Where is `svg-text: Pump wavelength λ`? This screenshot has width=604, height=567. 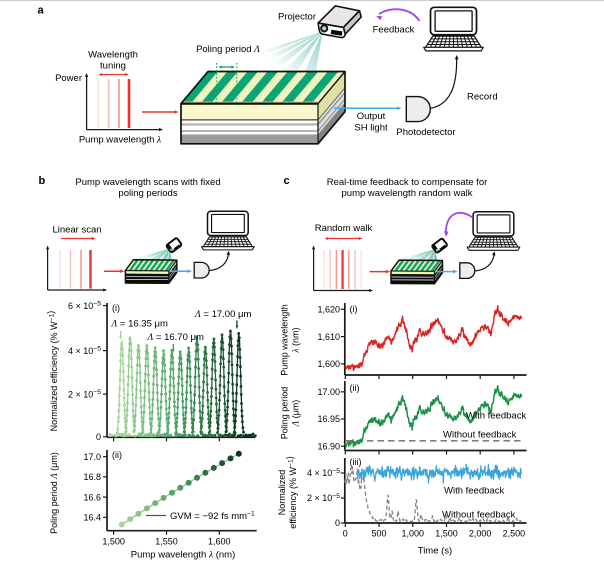 svg-text: Pump wavelength λ is located at coordinates (120, 140).